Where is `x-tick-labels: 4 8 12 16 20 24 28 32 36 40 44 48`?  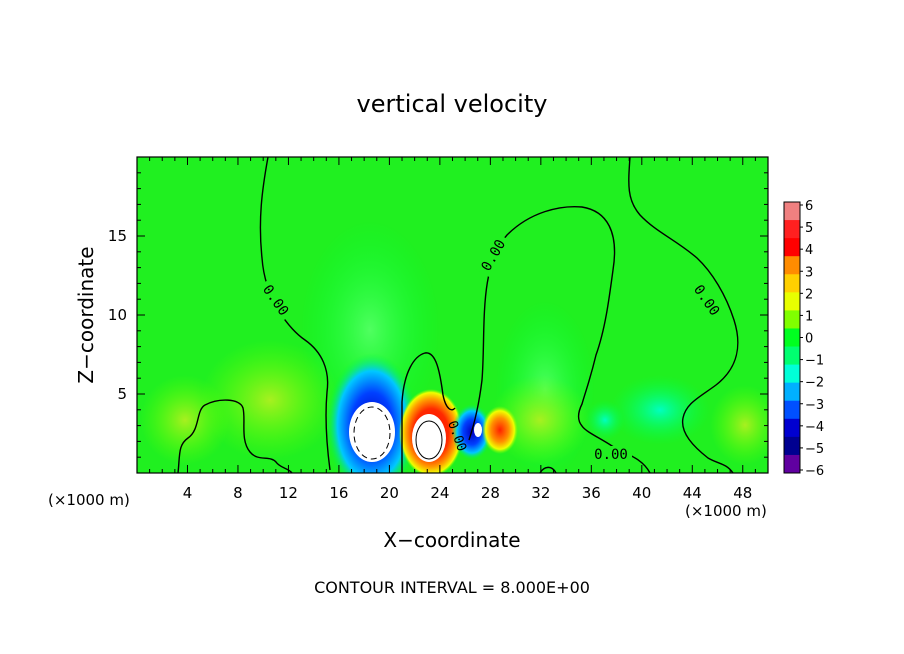
x-tick-labels: 4 8 12 16 20 24 28 32 36 40 44 48 is located at coordinates (468, 493).